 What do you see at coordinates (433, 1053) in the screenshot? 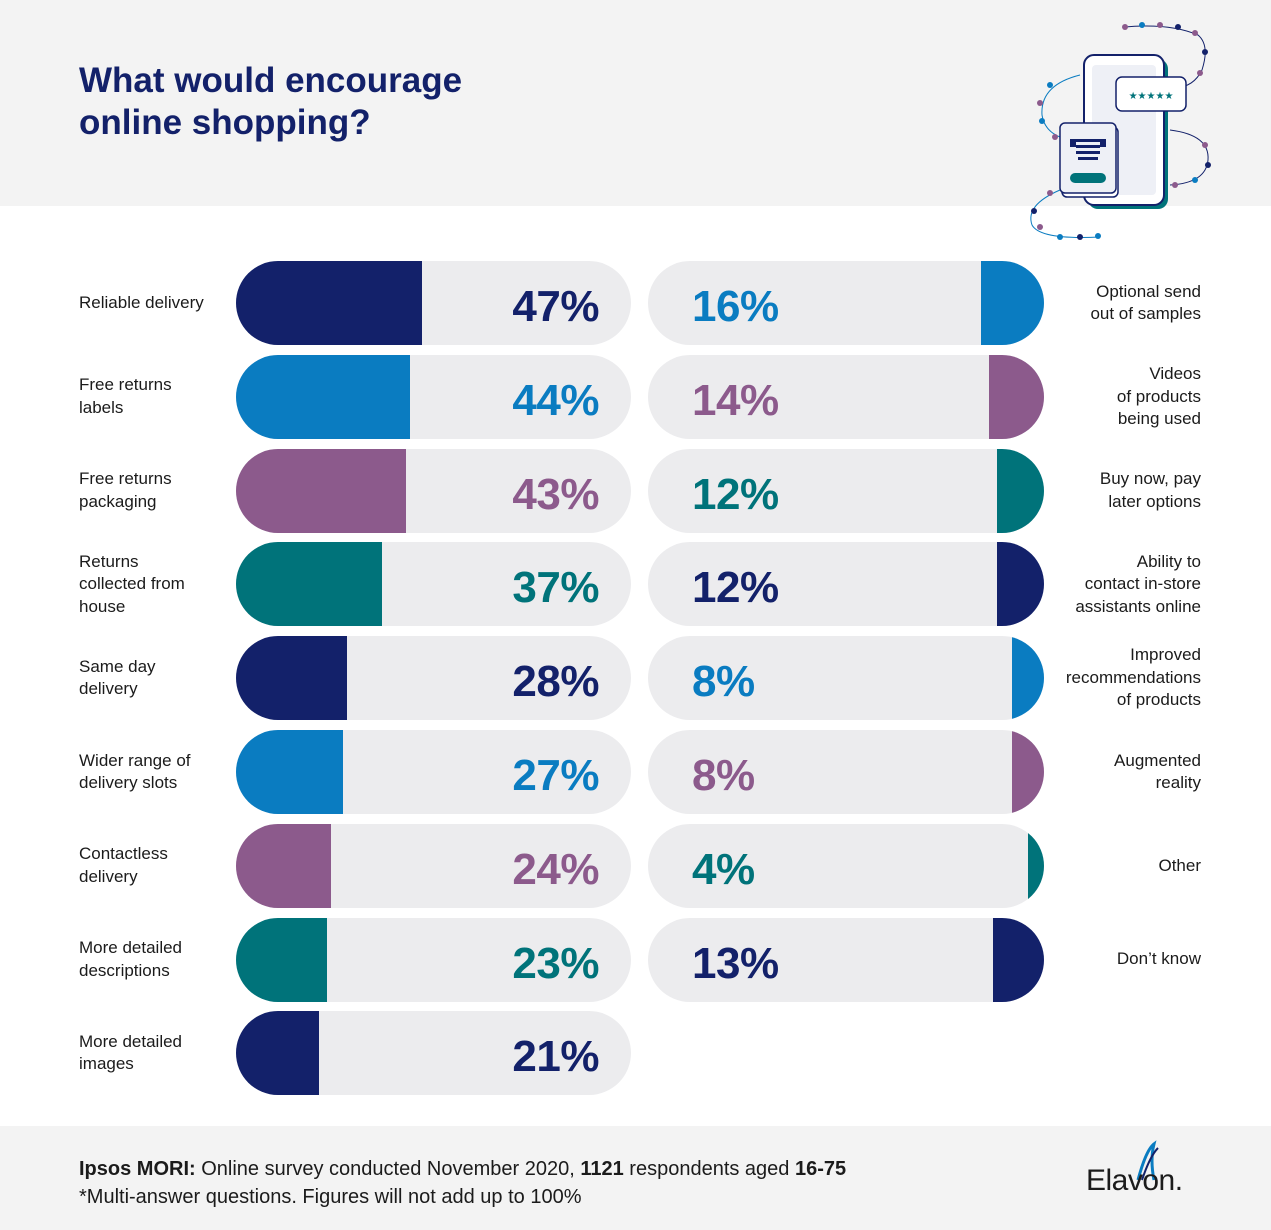
I see `bar-track: 21%` at bounding box center [433, 1053].